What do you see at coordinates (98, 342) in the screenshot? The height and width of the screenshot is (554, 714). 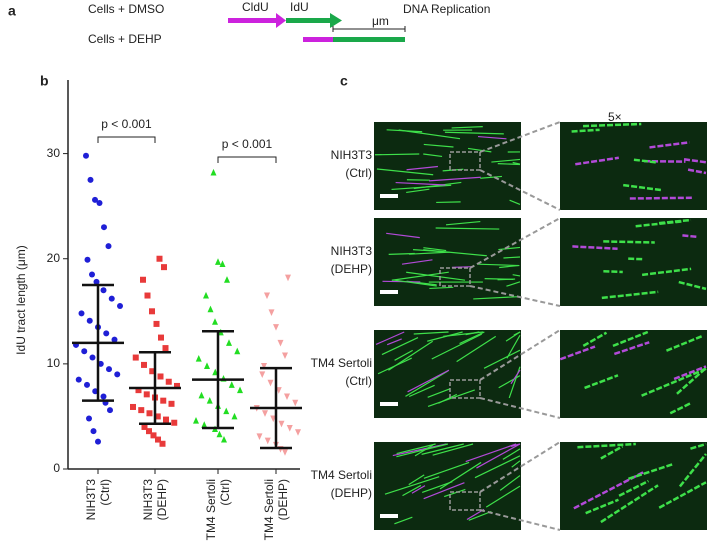 I see `sd-bar` at bounding box center [98, 342].